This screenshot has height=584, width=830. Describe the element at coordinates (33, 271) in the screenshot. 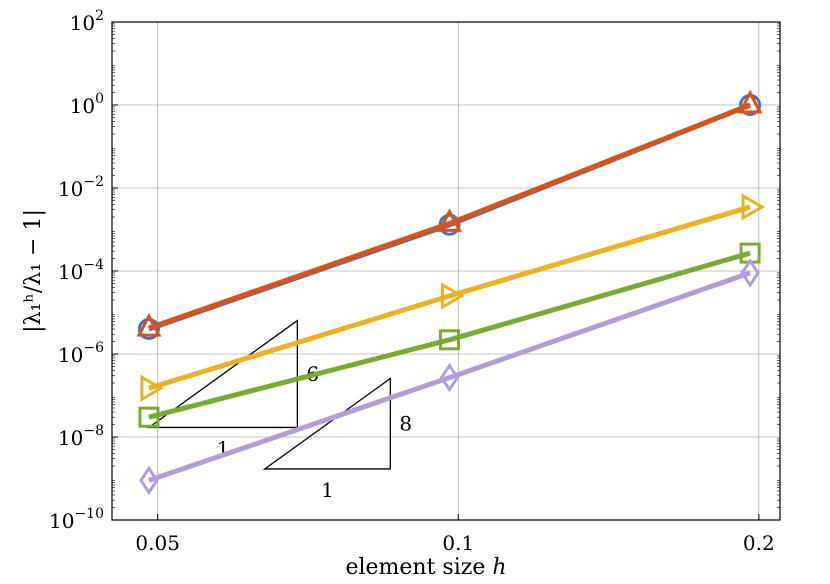

I see `y-axis-label: |λ₁ʰ/λ₁ − 1|` at that location.